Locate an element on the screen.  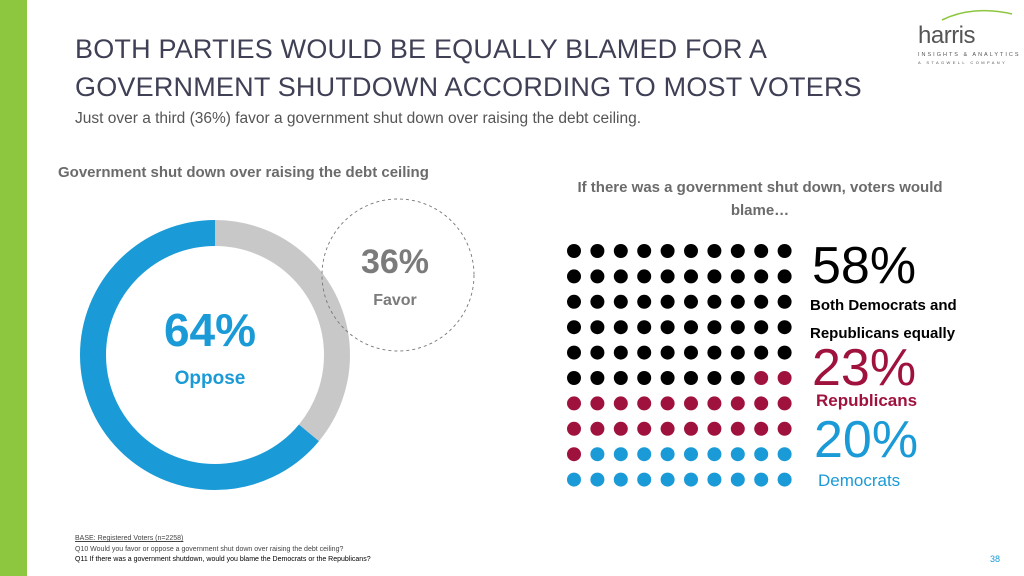
democrats-percent: 20% is located at coordinates (866, 440).